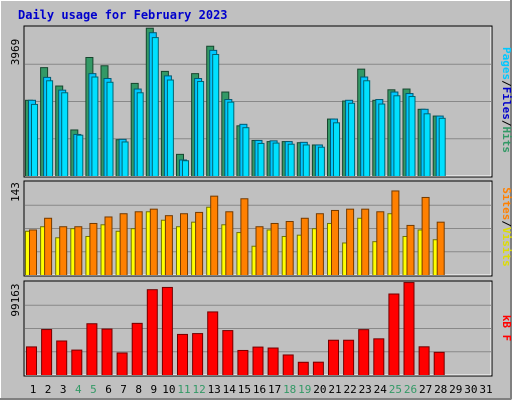 The image size is (512, 400). I want to click on x-tick-label: 15, so click(244, 389).